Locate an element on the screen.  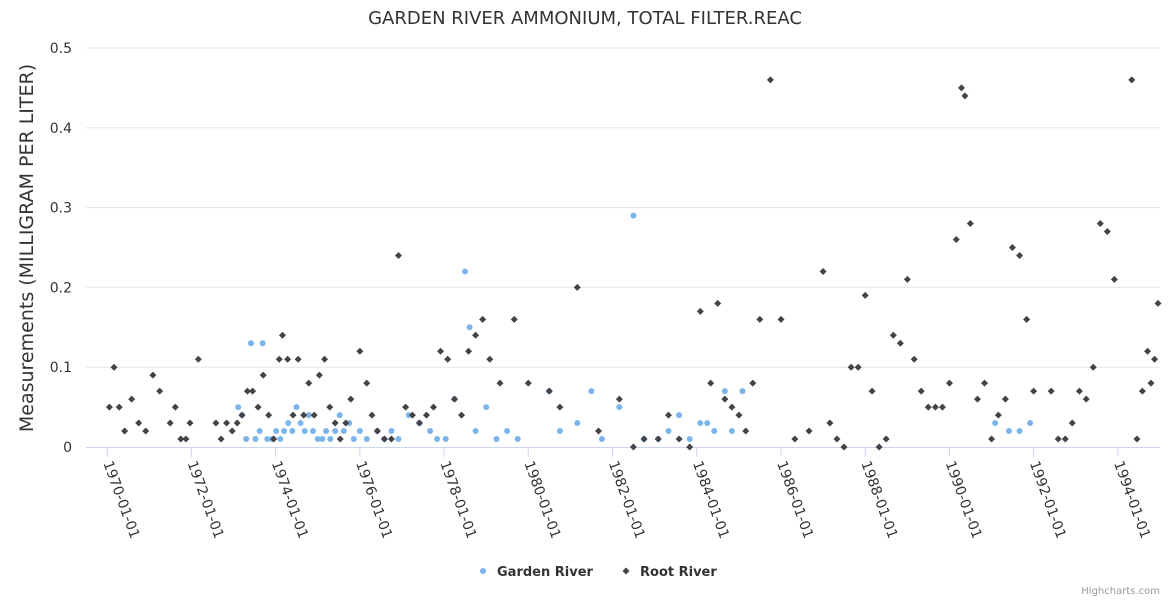
x-tick-label: 1978-01-01 is located at coordinates (457, 500).